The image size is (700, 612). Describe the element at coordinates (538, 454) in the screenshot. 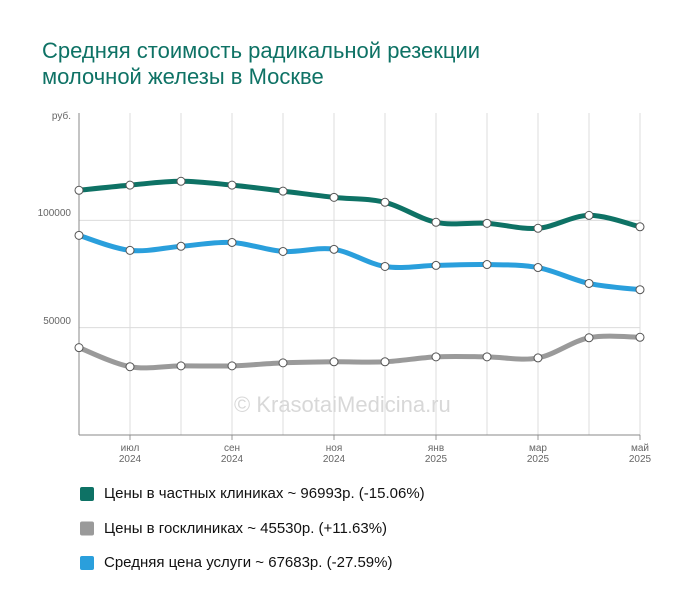

I see `x-tick-label: мар 2025` at that location.